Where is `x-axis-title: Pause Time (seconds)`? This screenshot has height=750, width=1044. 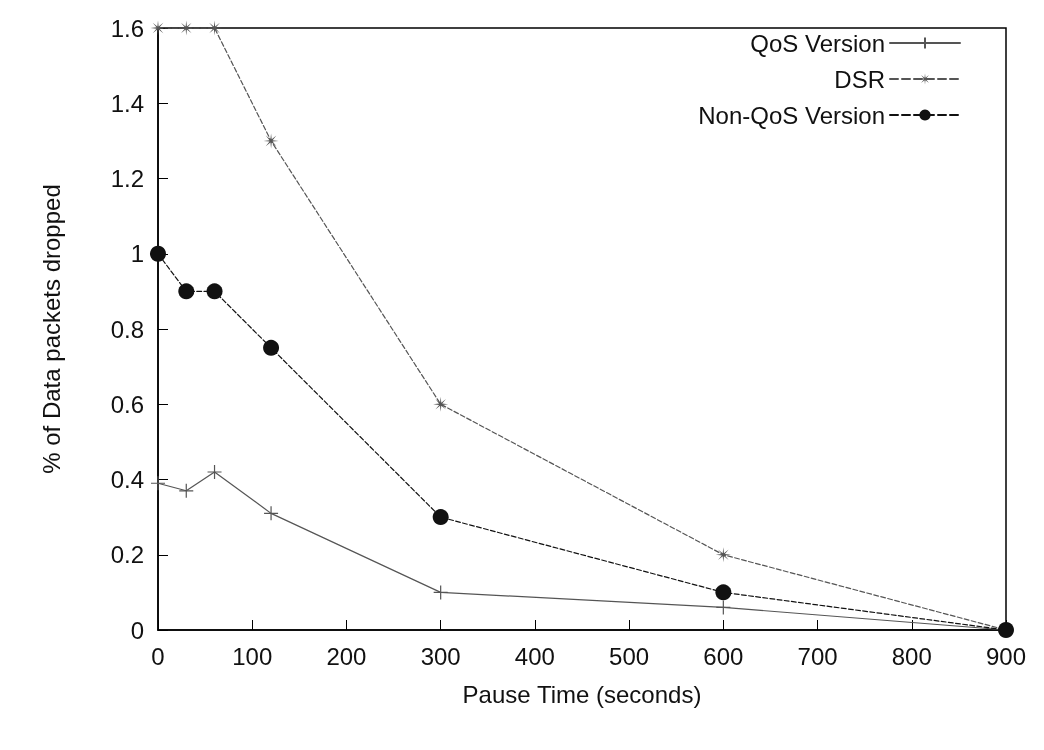
x-axis-title: Pause Time (seconds) is located at coordinates (582, 694).